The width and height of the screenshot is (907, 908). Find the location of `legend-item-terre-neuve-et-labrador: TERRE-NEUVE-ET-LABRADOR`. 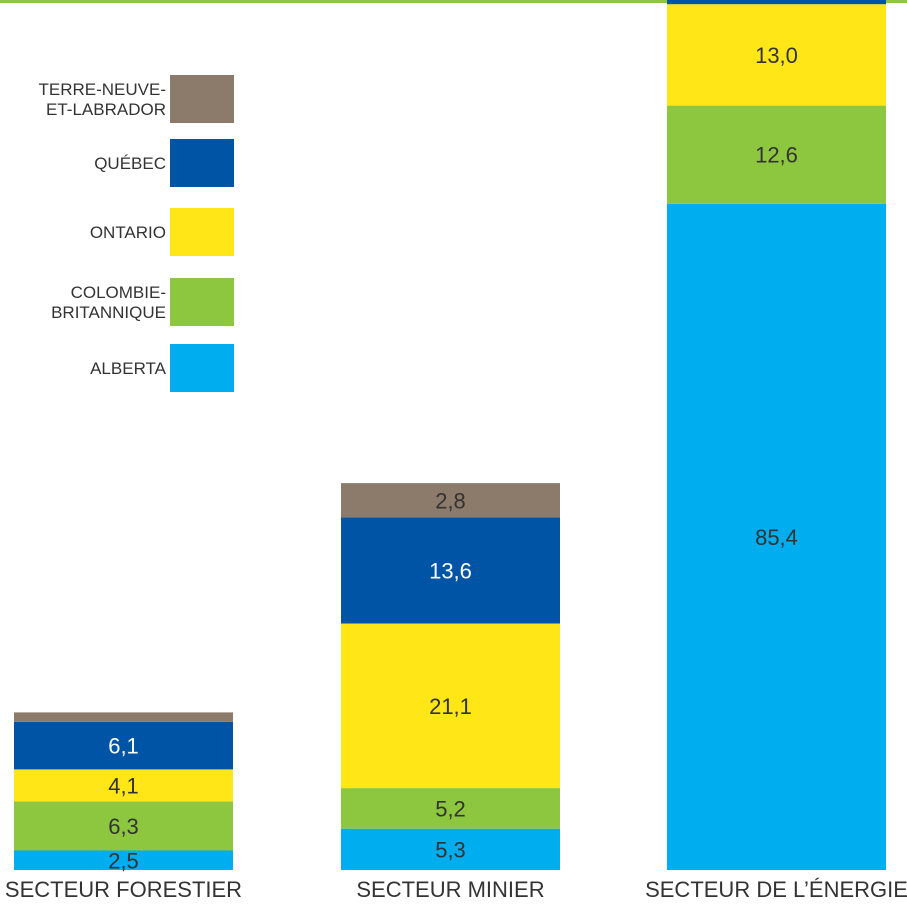

legend-item-terre-neuve-et-labrador: TERRE-NEUVE-ET-LABRADOR is located at coordinates (136, 99).